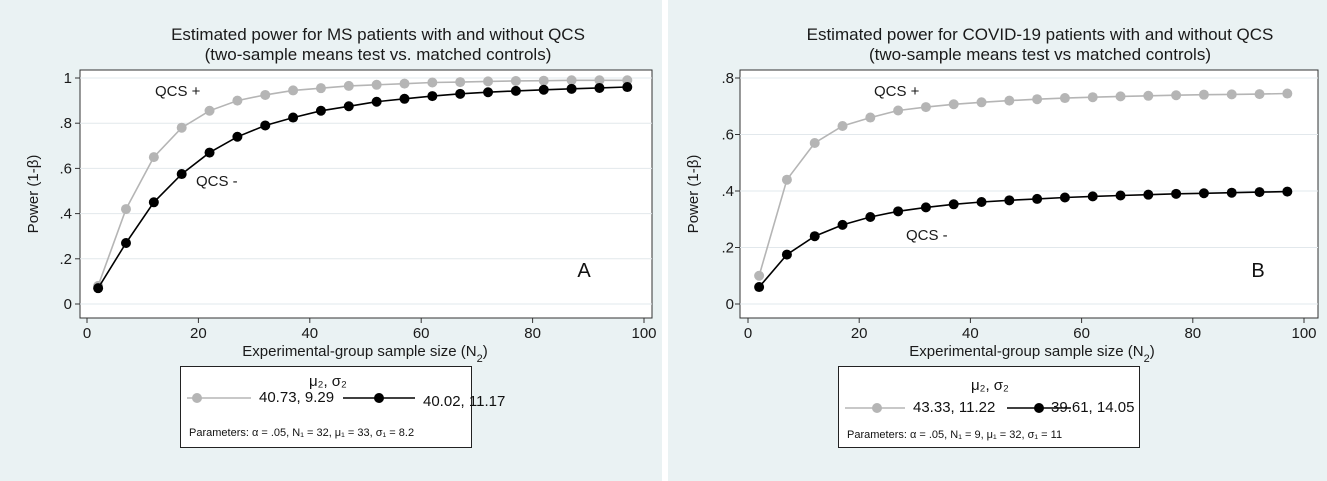 The height and width of the screenshot is (481, 1327). I want to click on legend-swatch-grey, so click(875, 408).